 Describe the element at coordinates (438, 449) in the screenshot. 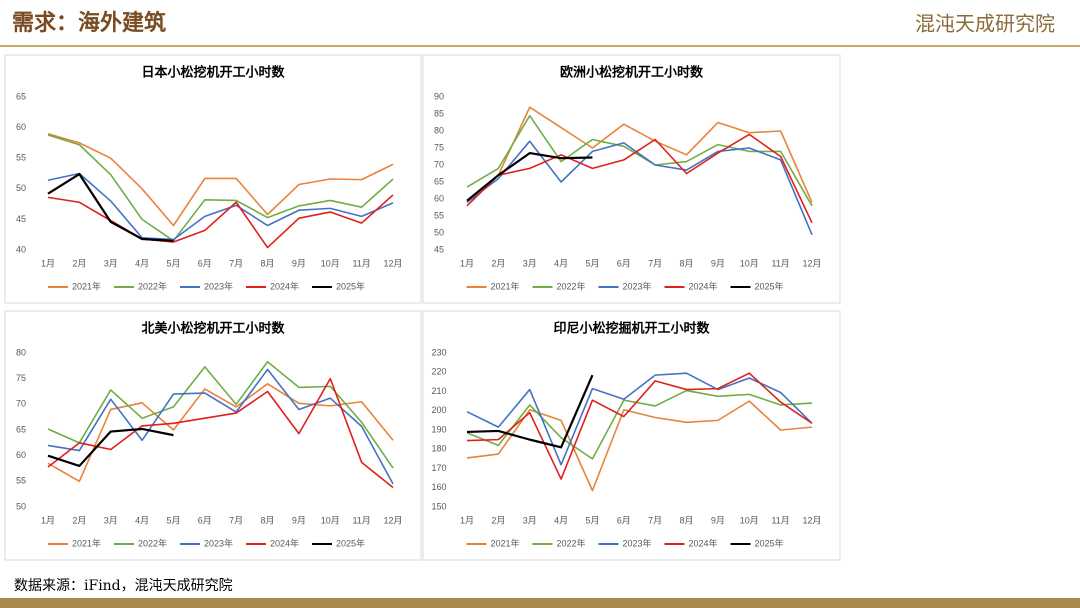

I see `y-tick-label: 180` at that location.